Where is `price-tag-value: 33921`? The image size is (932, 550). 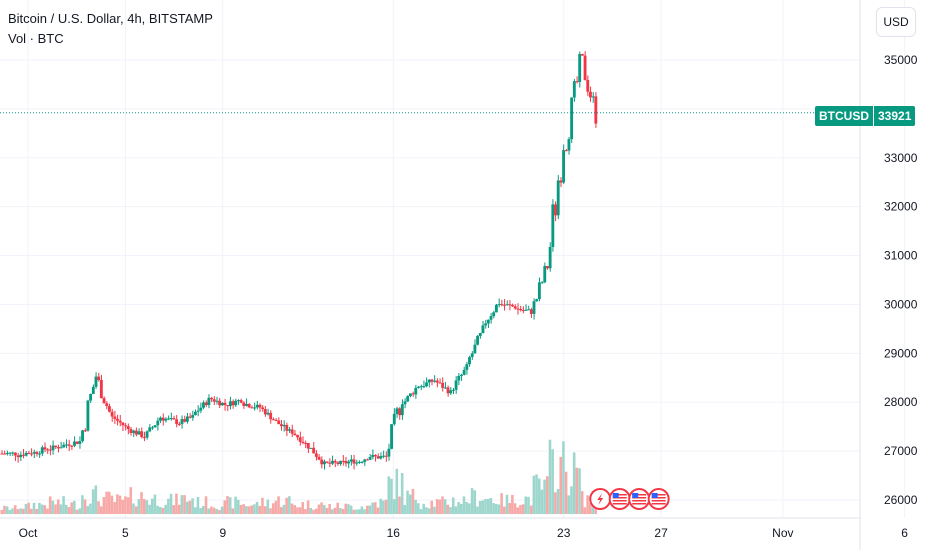 price-tag-value: 33921 is located at coordinates (895, 116).